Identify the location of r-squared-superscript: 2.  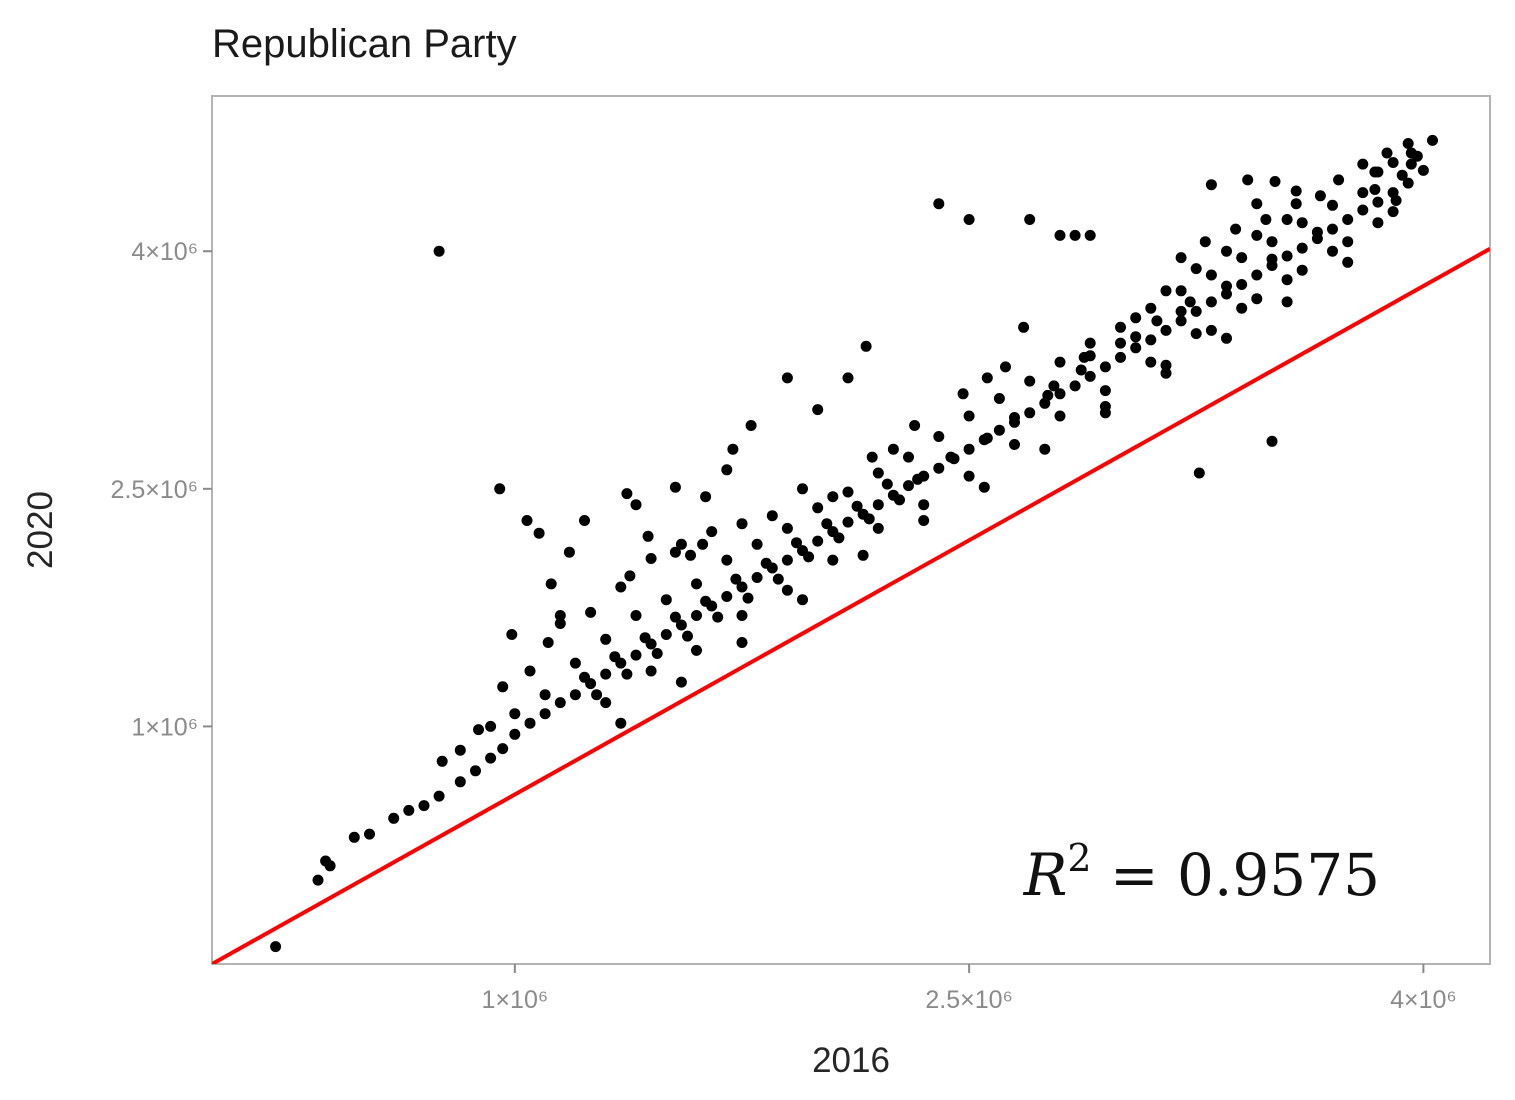
(1079, 858).